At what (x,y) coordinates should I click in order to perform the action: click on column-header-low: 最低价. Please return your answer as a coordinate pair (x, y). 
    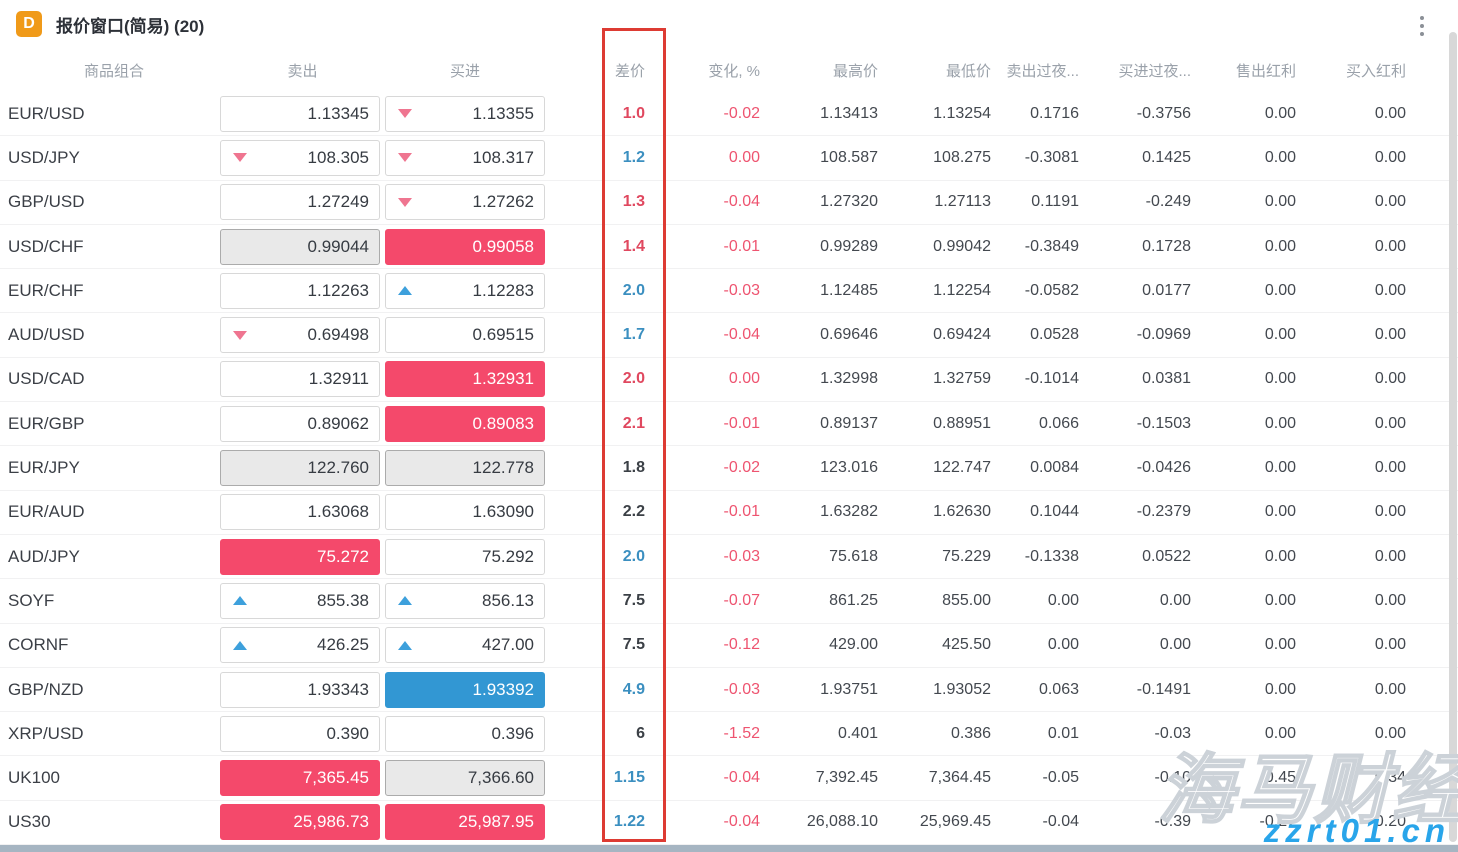
    Looking at the image, I should click on (968, 71).